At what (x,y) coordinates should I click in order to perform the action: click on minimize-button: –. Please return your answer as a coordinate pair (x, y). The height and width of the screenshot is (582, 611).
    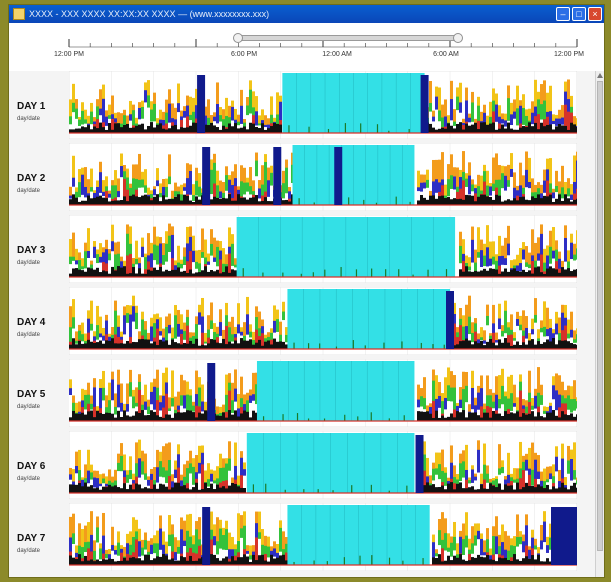
    Looking at the image, I should click on (563, 14).